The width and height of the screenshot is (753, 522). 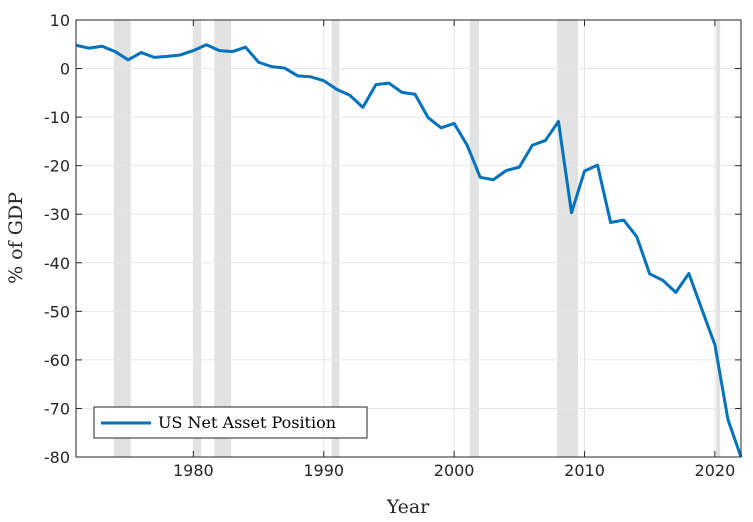 What do you see at coordinates (60, 20) in the screenshot?
I see `y-tick-label: 10` at bounding box center [60, 20].